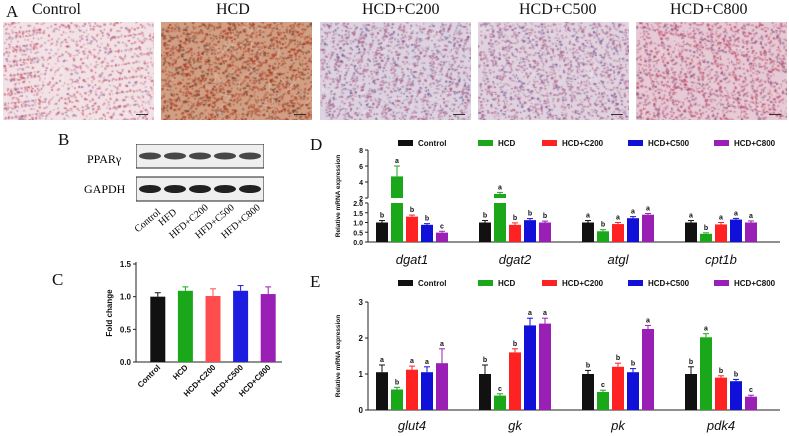 The width and height of the screenshot is (789, 436). Describe the element at coordinates (358, 204) in the screenshot. I see `chart-d-y-tick-label: 2.0` at that location.